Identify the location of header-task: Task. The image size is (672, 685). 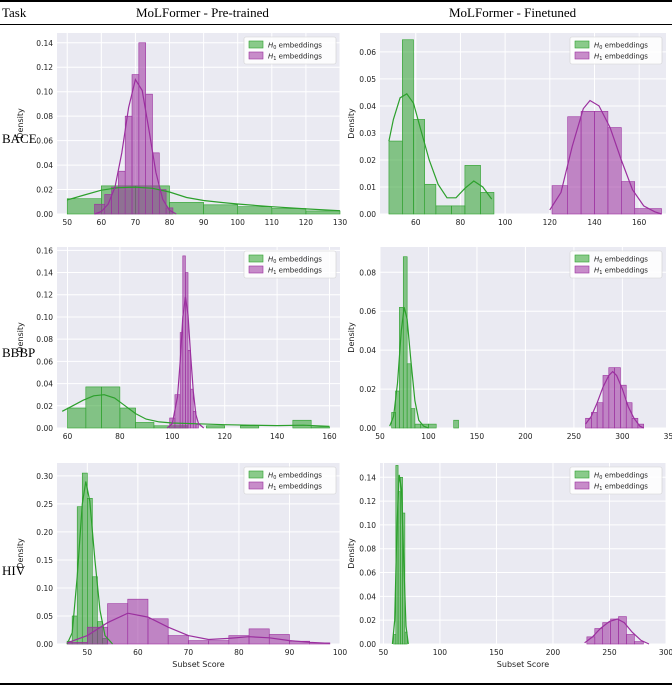
(14, 12).